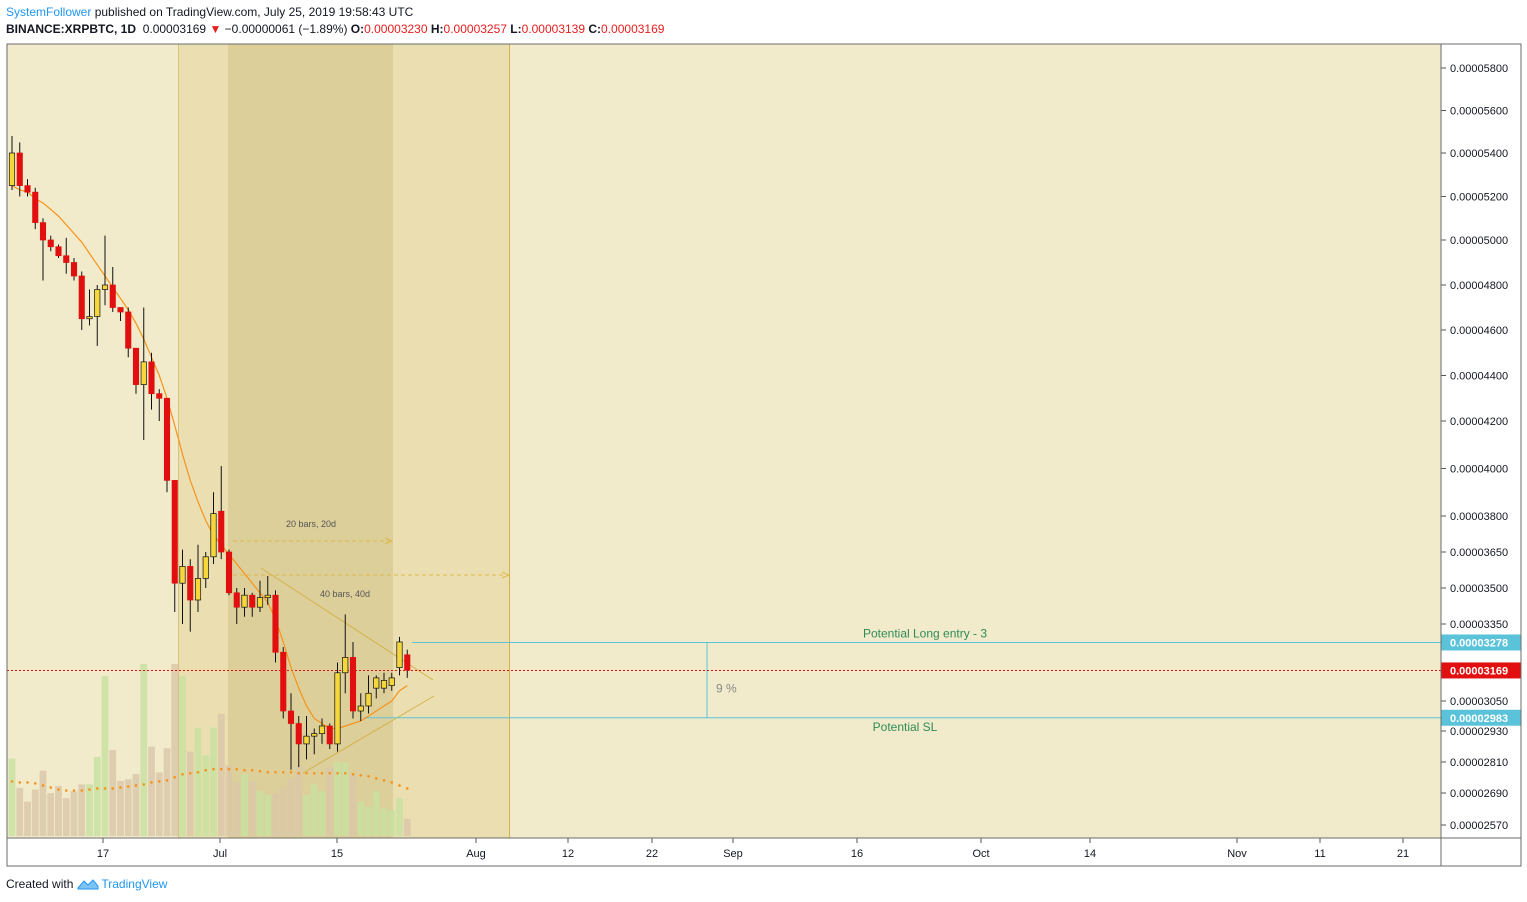 Image resolution: width=1527 pixels, height=902 pixels. Describe the element at coordinates (1481, 642) in the screenshot. I see `long-entry-price-badge` at that location.